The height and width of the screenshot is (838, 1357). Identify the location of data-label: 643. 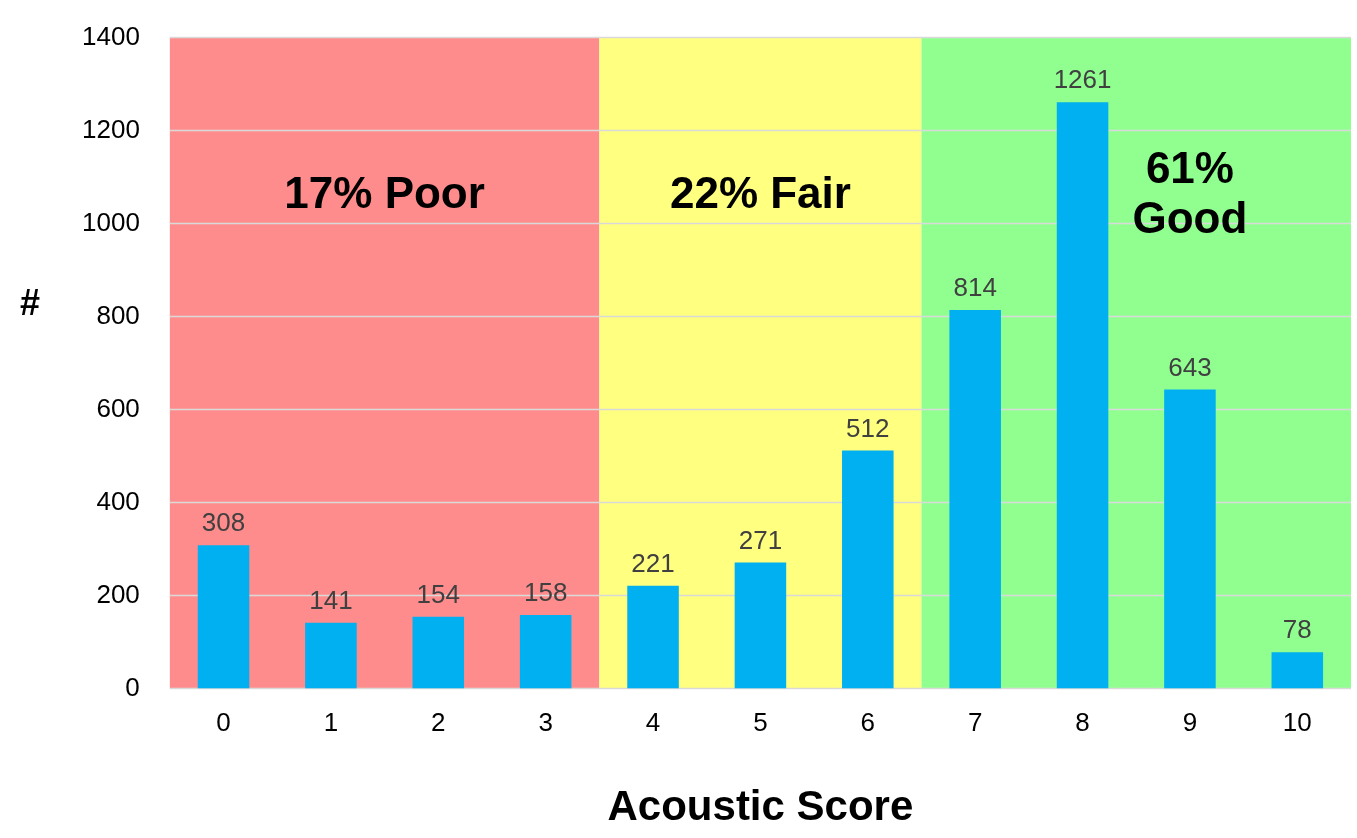
(1190, 366).